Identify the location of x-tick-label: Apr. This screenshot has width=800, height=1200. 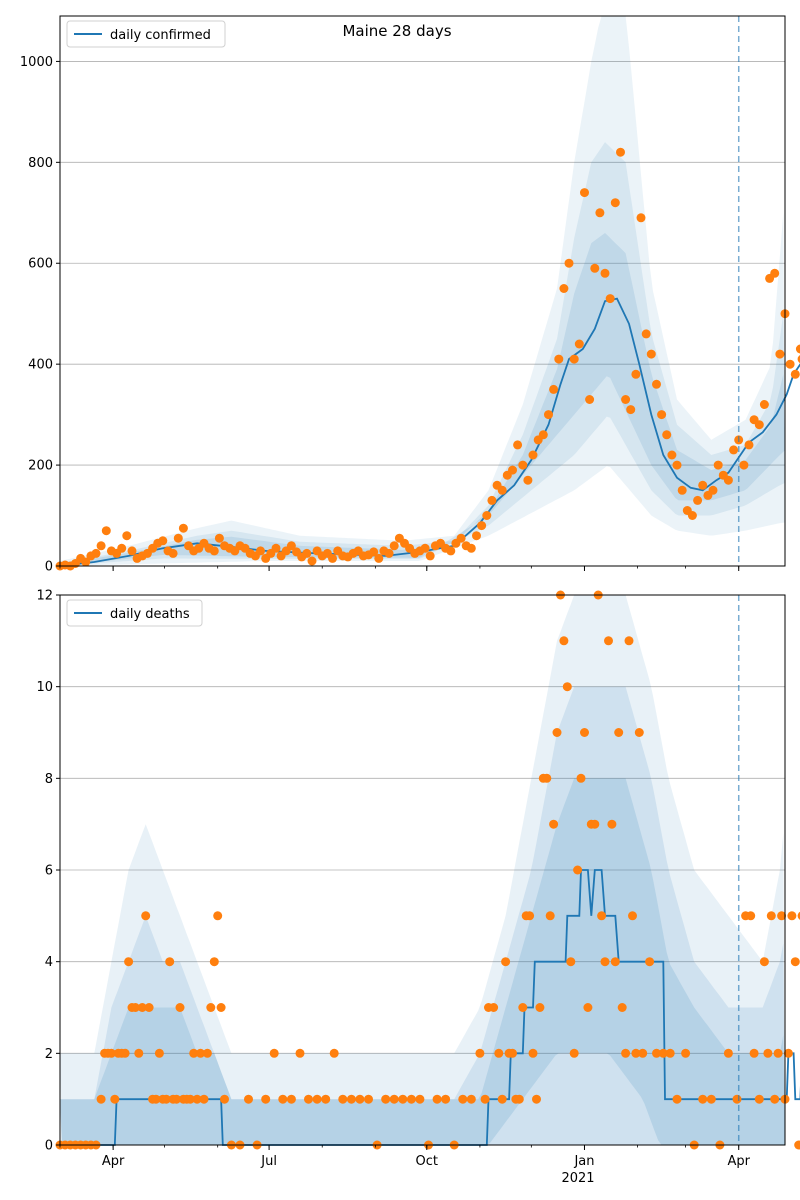
(738, 1161).